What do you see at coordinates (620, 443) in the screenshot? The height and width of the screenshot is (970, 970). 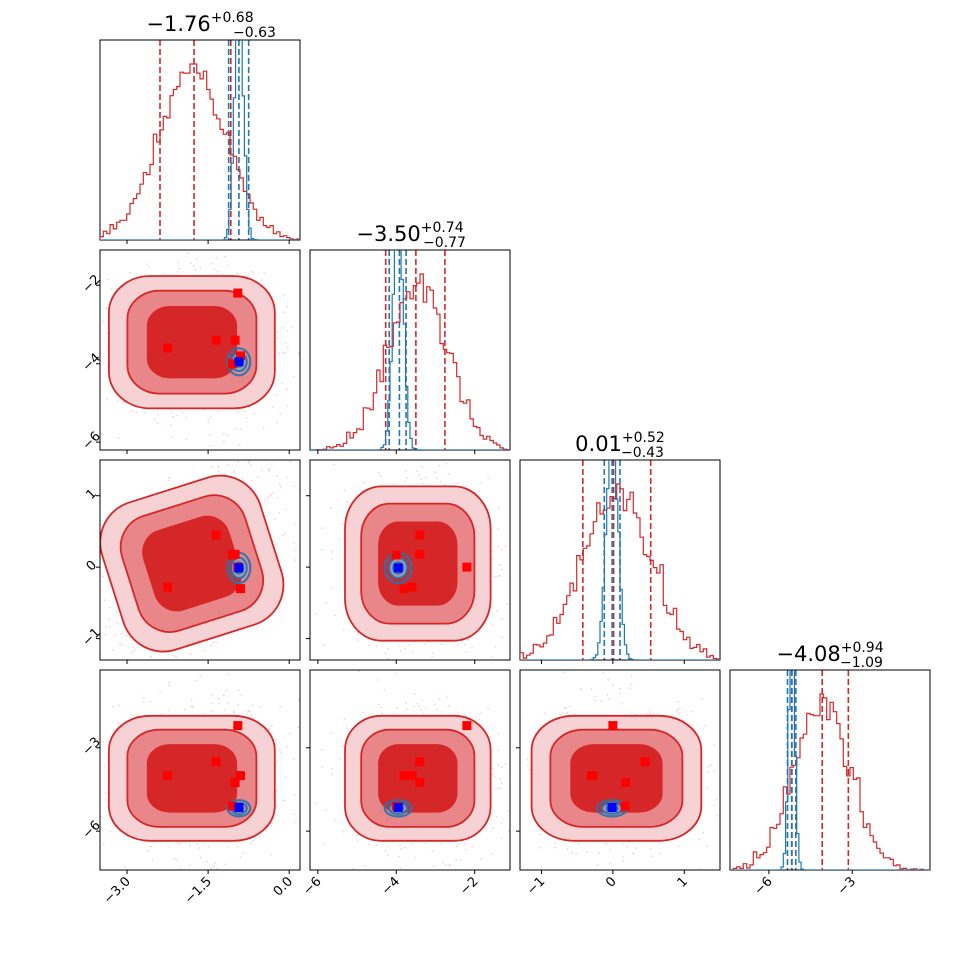 I see `title-param-3: 0.01+0.52` at bounding box center [620, 443].